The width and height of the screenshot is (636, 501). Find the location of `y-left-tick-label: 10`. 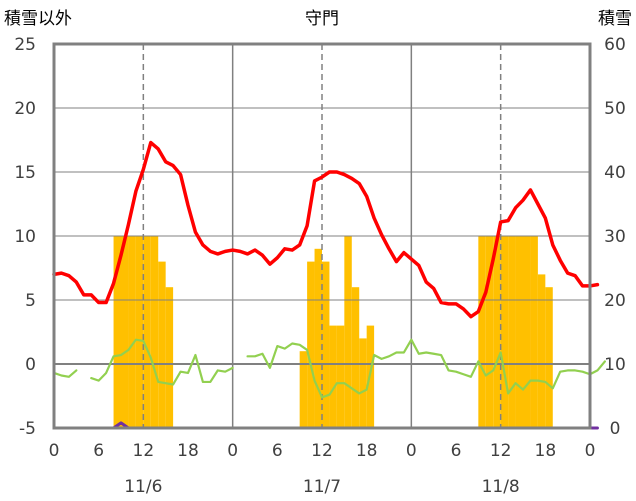

y-left-tick-label: 10 is located at coordinates (25, 237).